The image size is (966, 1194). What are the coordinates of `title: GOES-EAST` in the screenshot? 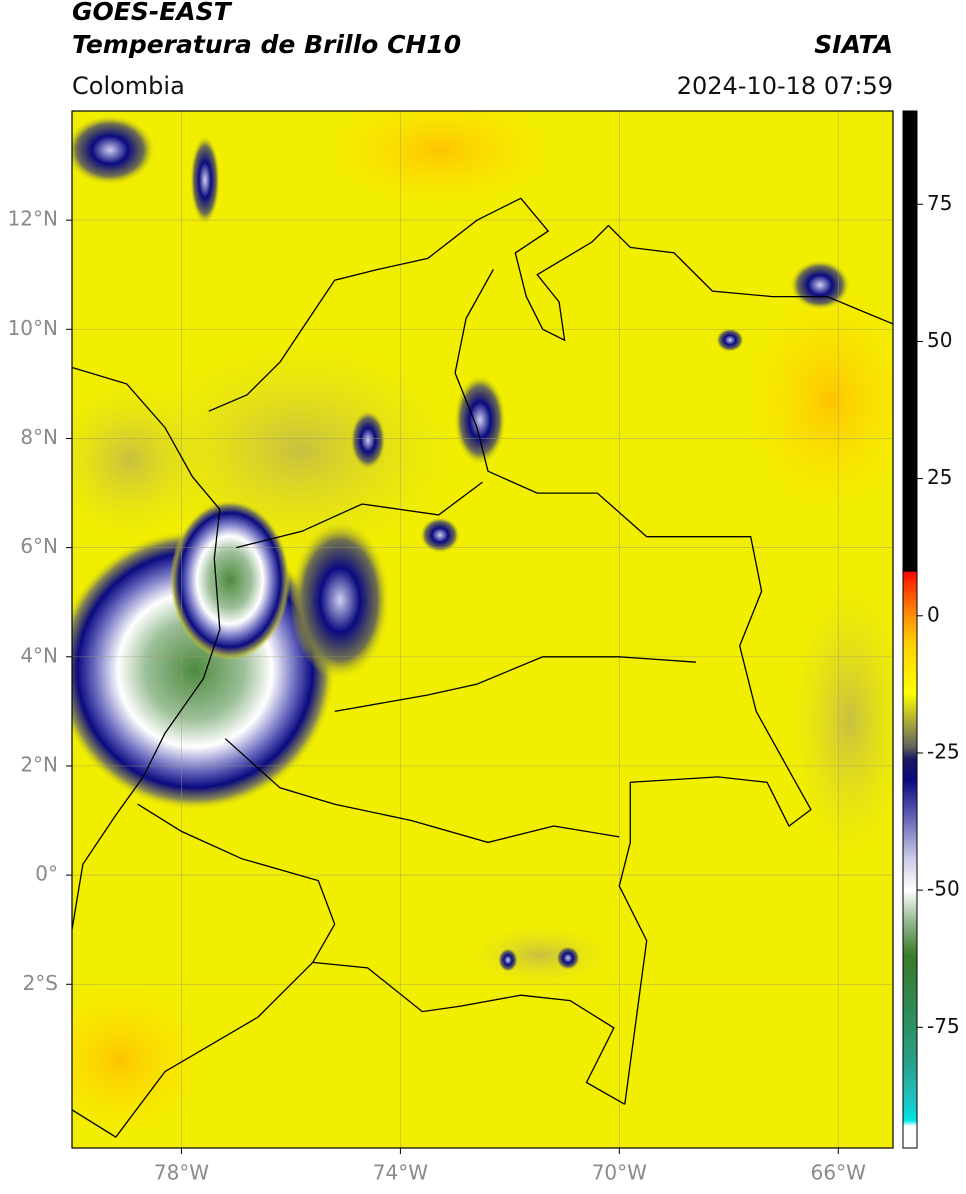 It's located at (152, 13).